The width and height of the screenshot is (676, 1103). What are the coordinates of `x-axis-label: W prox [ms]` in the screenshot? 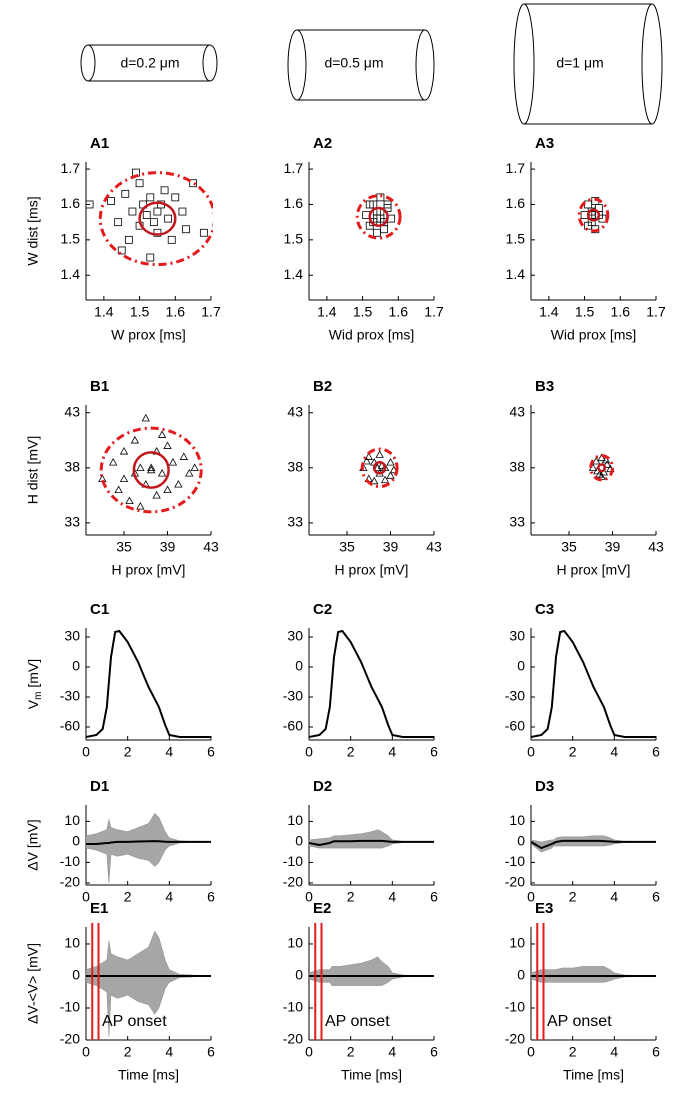 It's located at (148, 335).